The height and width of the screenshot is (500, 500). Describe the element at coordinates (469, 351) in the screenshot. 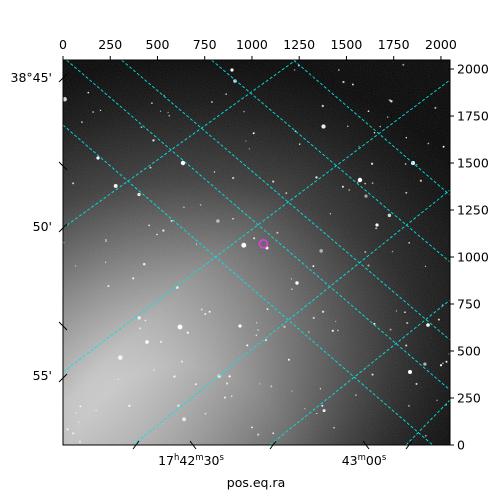

I see `right-tick-label: 500` at that location.